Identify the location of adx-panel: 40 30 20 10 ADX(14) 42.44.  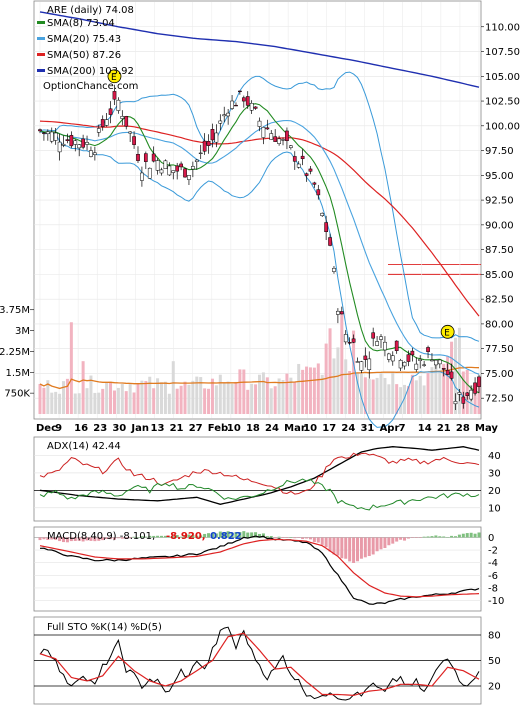
(267, 479).